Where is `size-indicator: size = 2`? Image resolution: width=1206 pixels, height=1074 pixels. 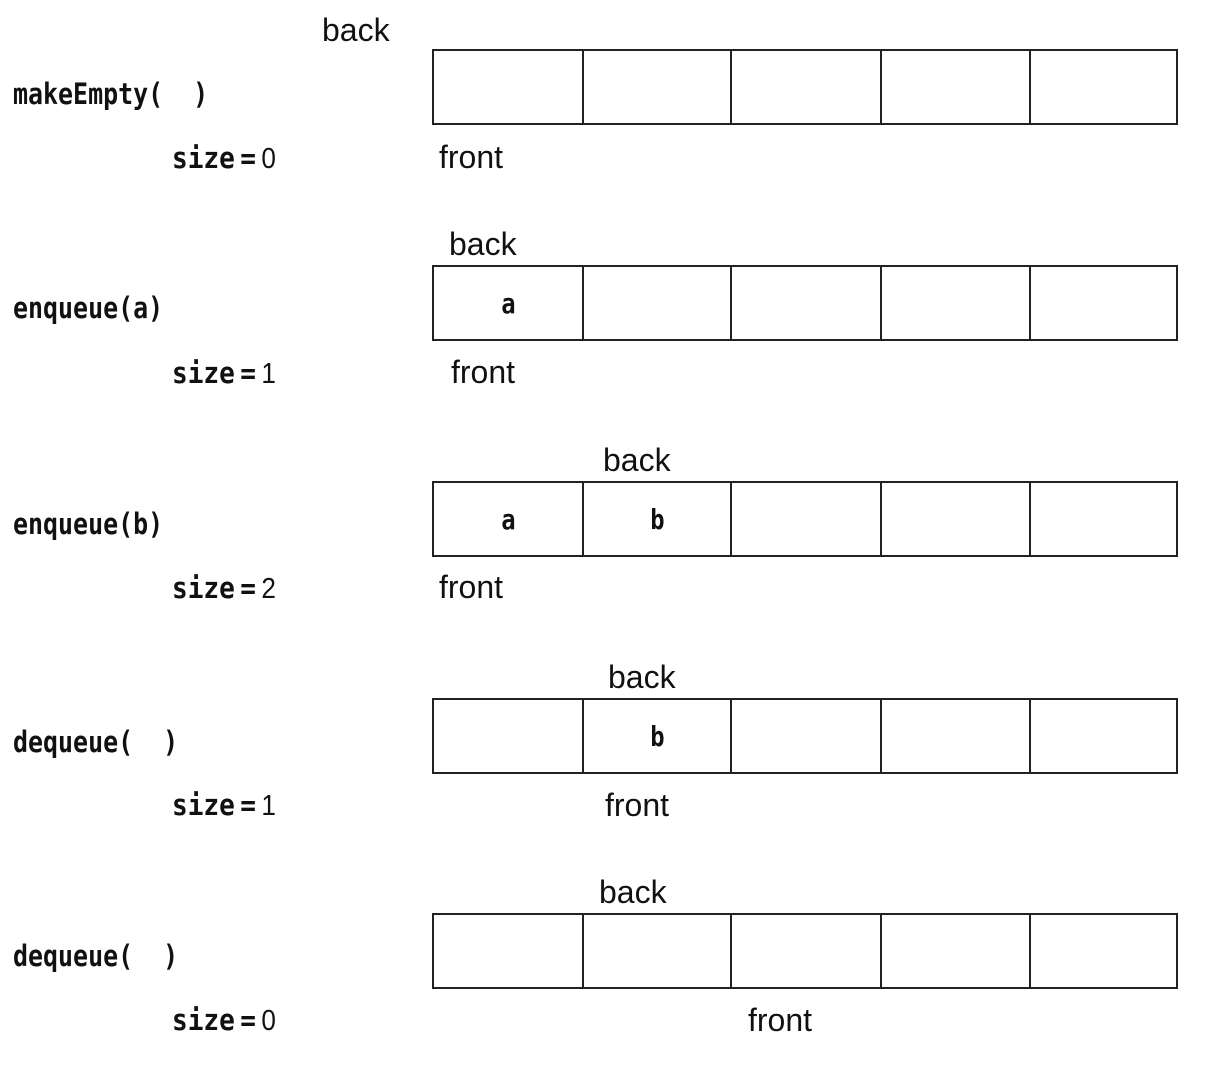
size-indicator: size = 2 is located at coordinates (224, 588).